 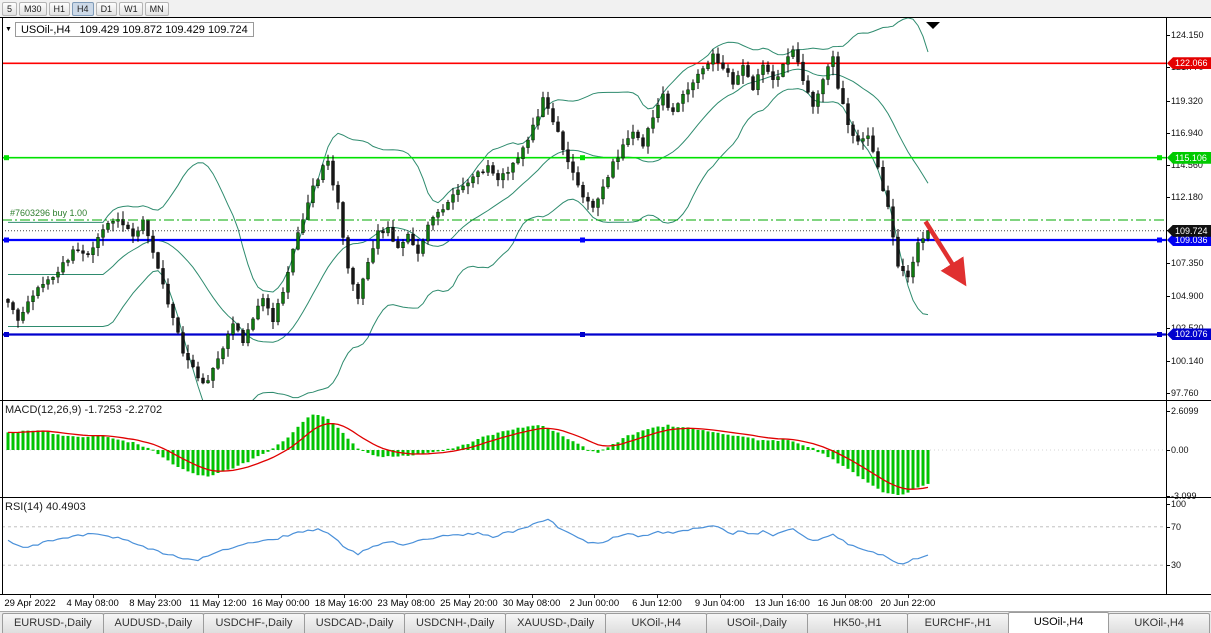 What do you see at coordinates (92, 603) in the screenshot?
I see `time-axis-label: 4 May 08:00` at bounding box center [92, 603].